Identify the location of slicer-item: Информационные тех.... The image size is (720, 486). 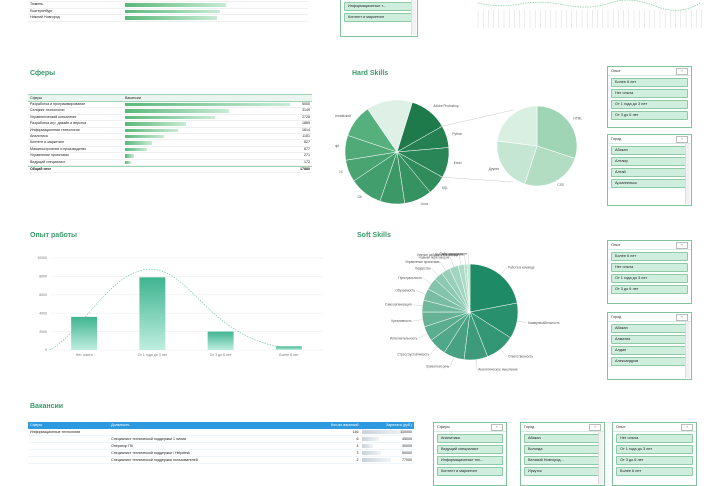
(470, 460).